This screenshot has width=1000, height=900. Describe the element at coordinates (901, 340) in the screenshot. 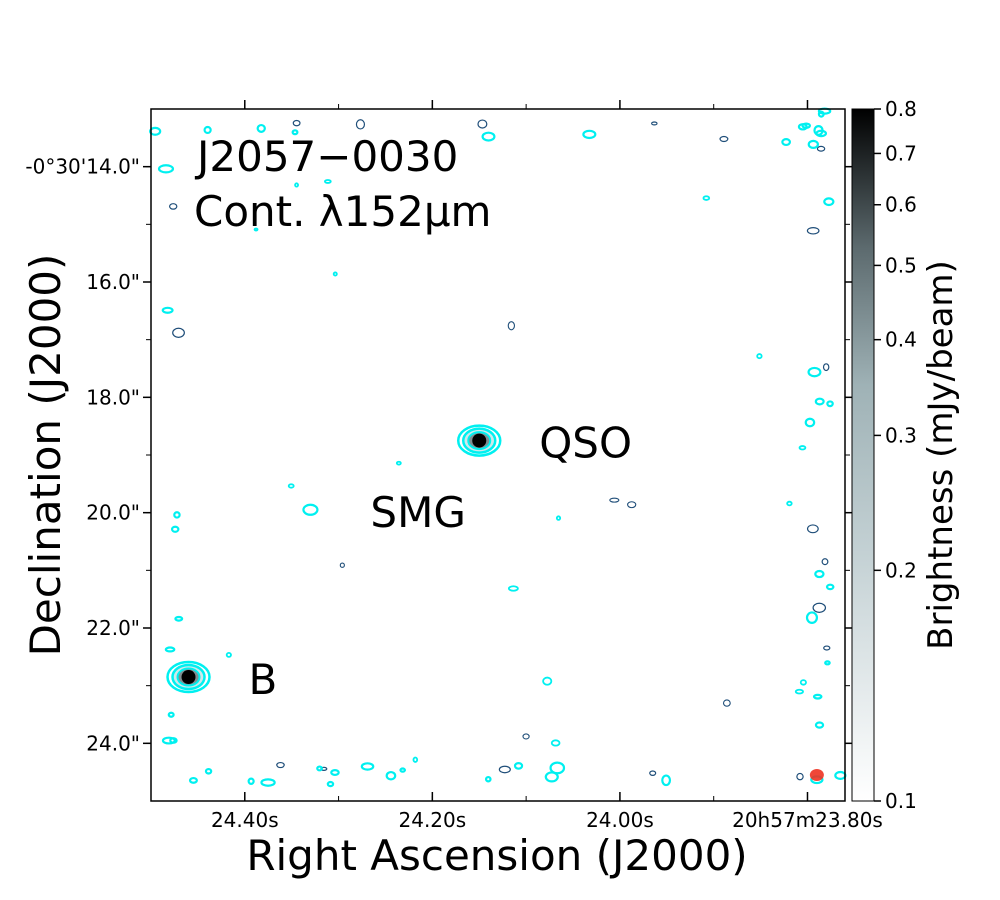

I see `colorbar-tick-label: 0.4` at that location.